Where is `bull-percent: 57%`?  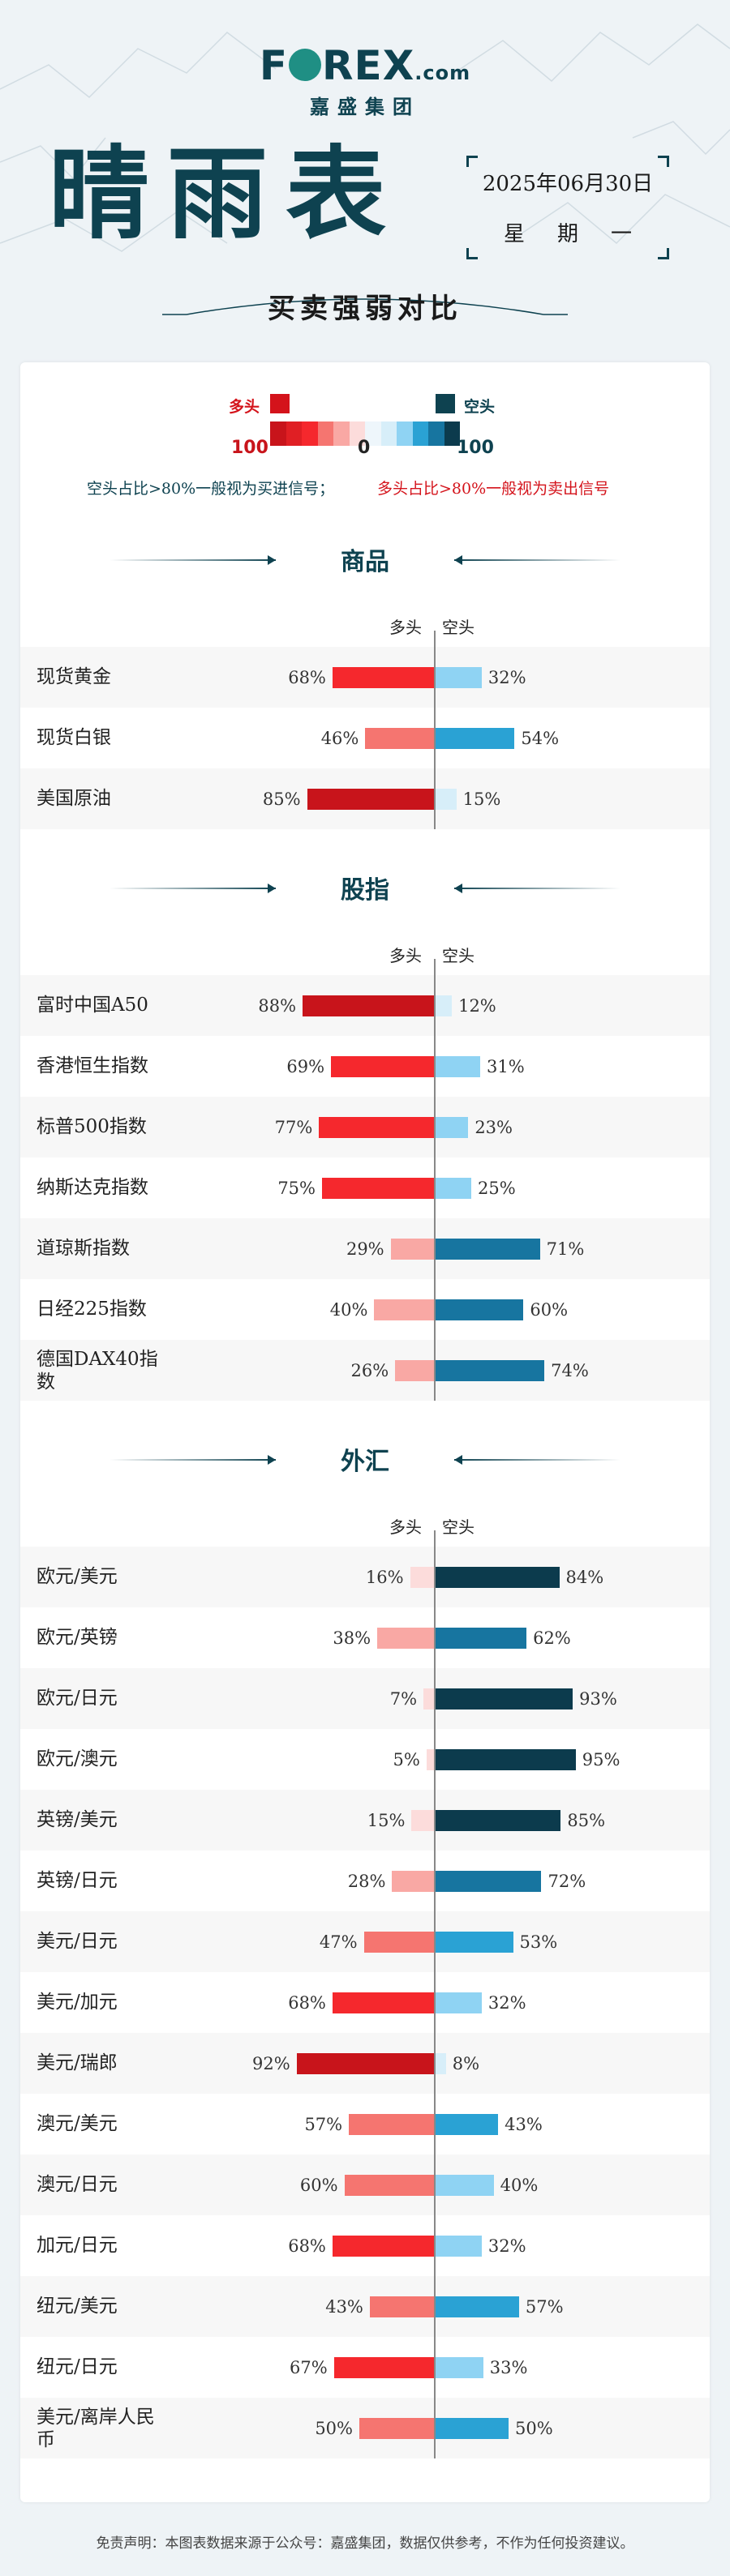
bull-percent: 57% is located at coordinates (323, 2124).